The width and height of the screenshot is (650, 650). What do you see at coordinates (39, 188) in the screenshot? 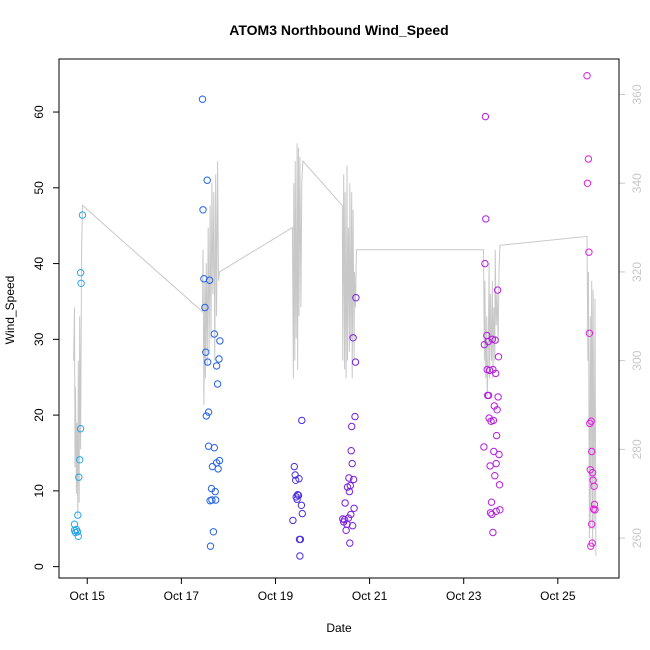
I see `y-tick-label: 50` at bounding box center [39, 188].